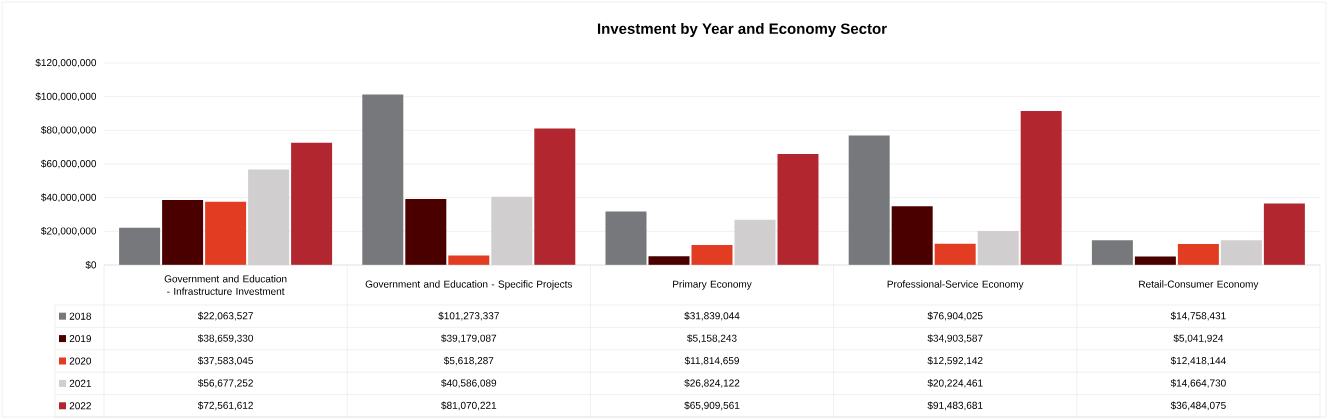 The height and width of the screenshot is (419, 1328). I want to click on data-label: $38,659,330, so click(225, 338).